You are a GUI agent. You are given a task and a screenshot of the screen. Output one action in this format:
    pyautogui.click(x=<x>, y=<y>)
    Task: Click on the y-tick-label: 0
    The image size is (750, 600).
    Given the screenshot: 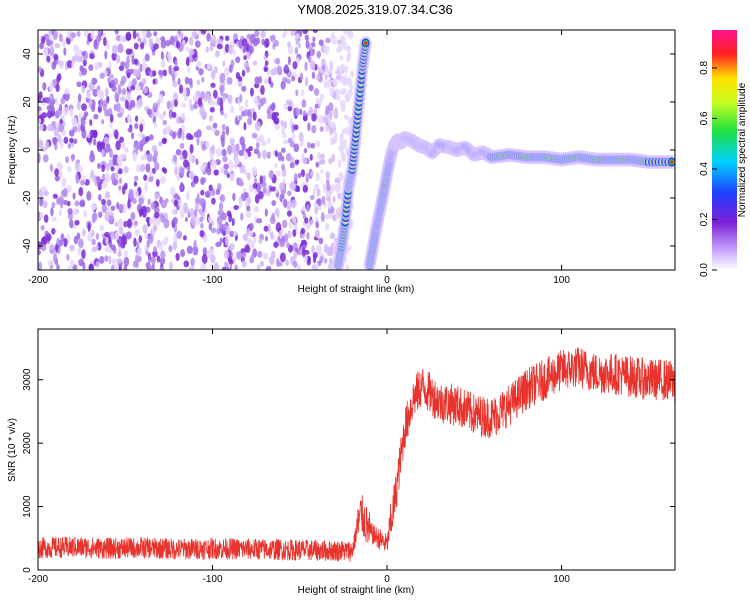 What is the action you would take?
    pyautogui.click(x=27, y=570)
    